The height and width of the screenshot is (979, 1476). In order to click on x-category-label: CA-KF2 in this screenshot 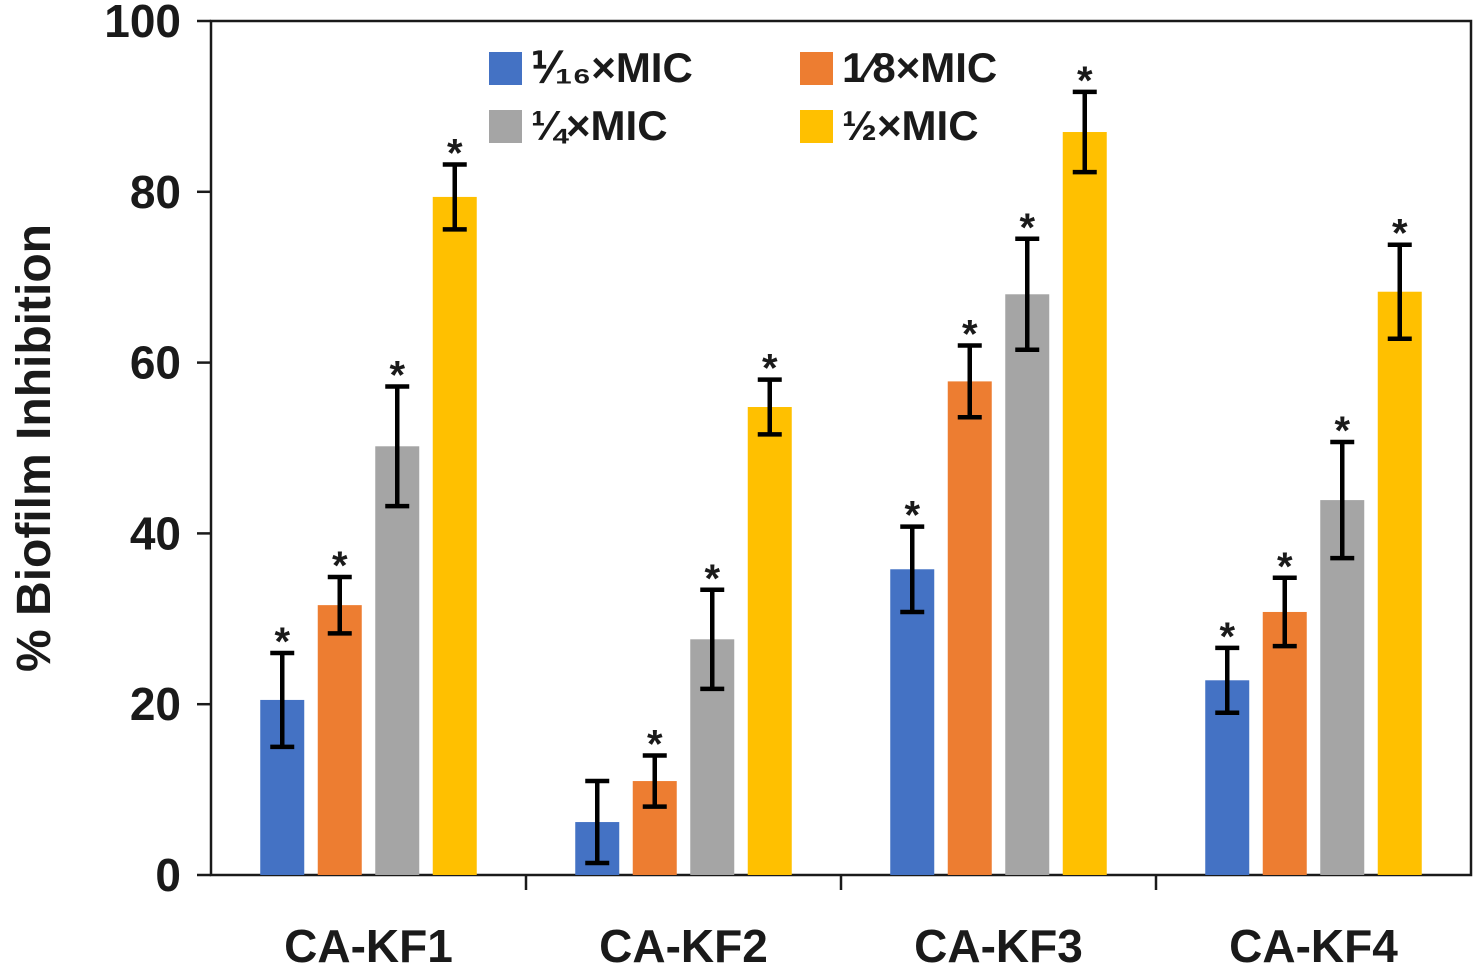, I will do `click(683, 946)`.